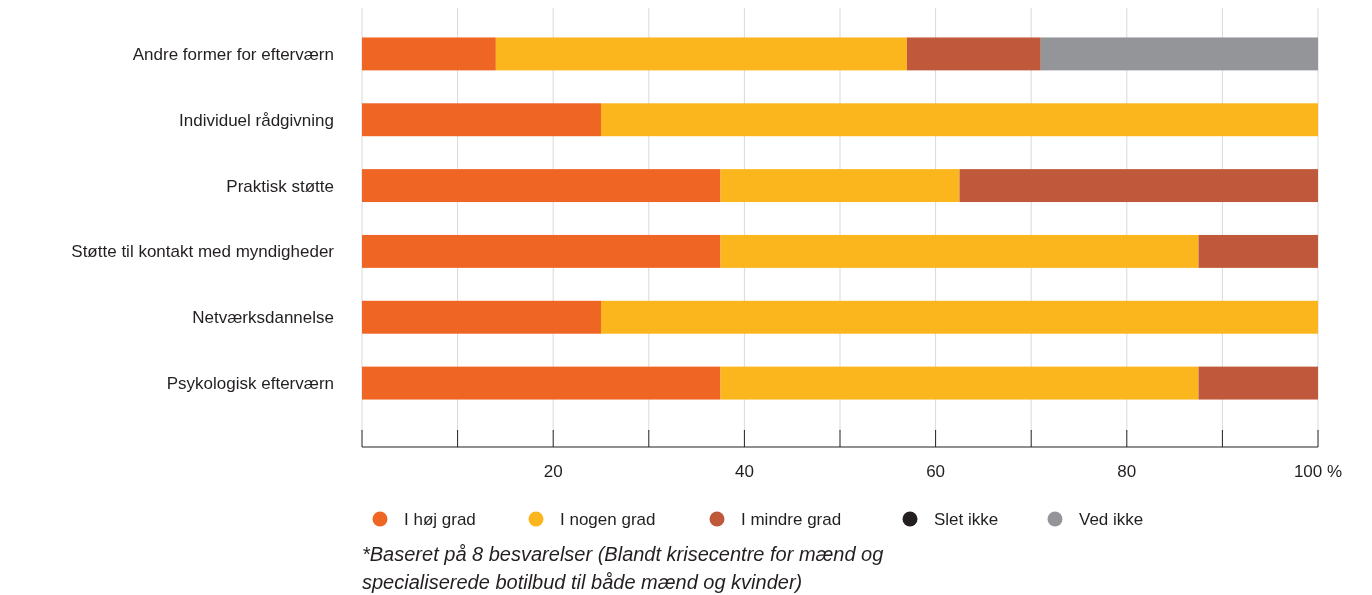 The width and height of the screenshot is (1372, 595). What do you see at coordinates (966, 519) in the screenshot?
I see `legend-label: Slet ikke` at bounding box center [966, 519].